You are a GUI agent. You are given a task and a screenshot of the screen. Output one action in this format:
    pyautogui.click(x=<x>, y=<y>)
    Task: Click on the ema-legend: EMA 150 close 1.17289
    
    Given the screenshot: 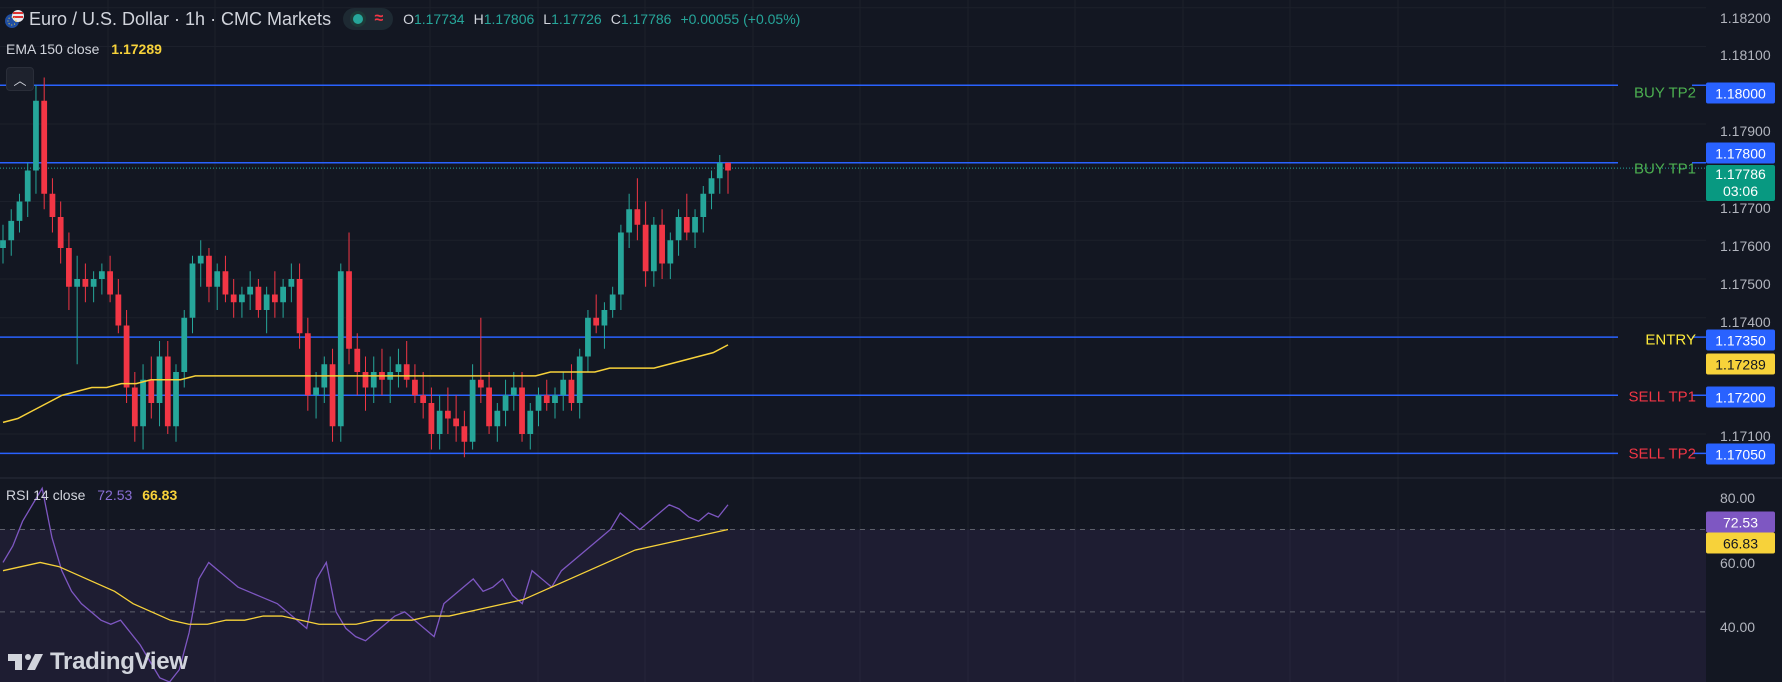 What is the action you would take?
    pyautogui.click(x=84, y=49)
    